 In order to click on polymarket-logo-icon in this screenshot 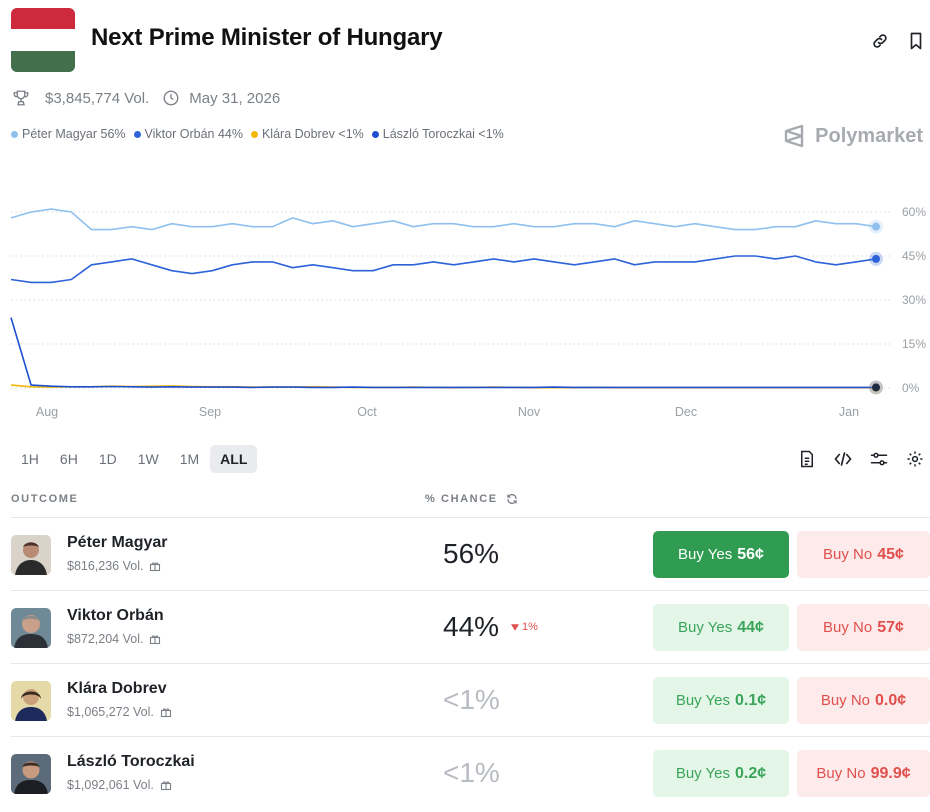, I will do `click(794, 136)`.